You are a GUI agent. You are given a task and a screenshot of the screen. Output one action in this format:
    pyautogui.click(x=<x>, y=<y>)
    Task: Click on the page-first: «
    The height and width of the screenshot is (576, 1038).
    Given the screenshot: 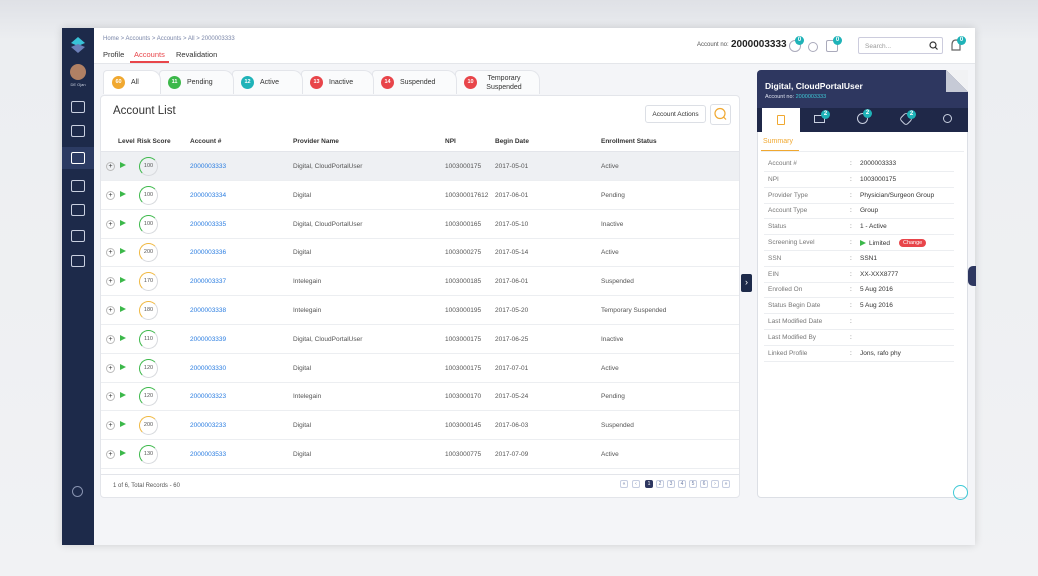 What is the action you would take?
    pyautogui.click(x=624, y=484)
    